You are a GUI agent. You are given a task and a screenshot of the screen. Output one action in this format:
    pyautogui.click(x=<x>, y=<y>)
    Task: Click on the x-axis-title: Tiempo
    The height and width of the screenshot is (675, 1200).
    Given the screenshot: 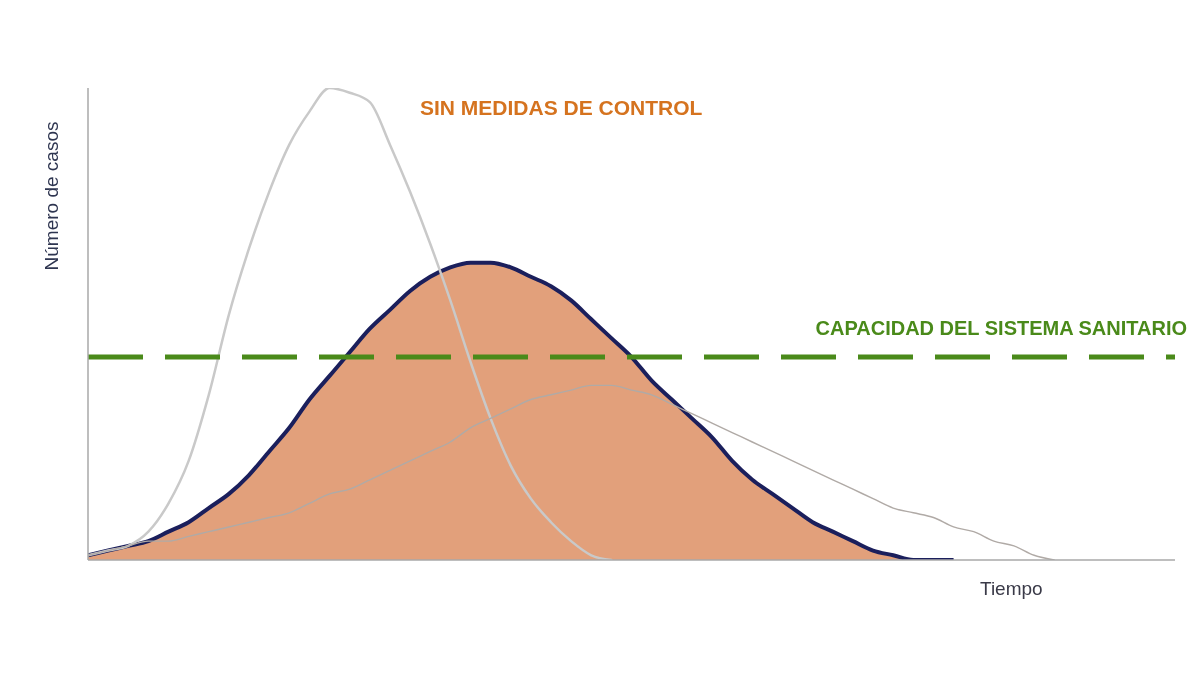 What is the action you would take?
    pyautogui.click(x=1011, y=589)
    